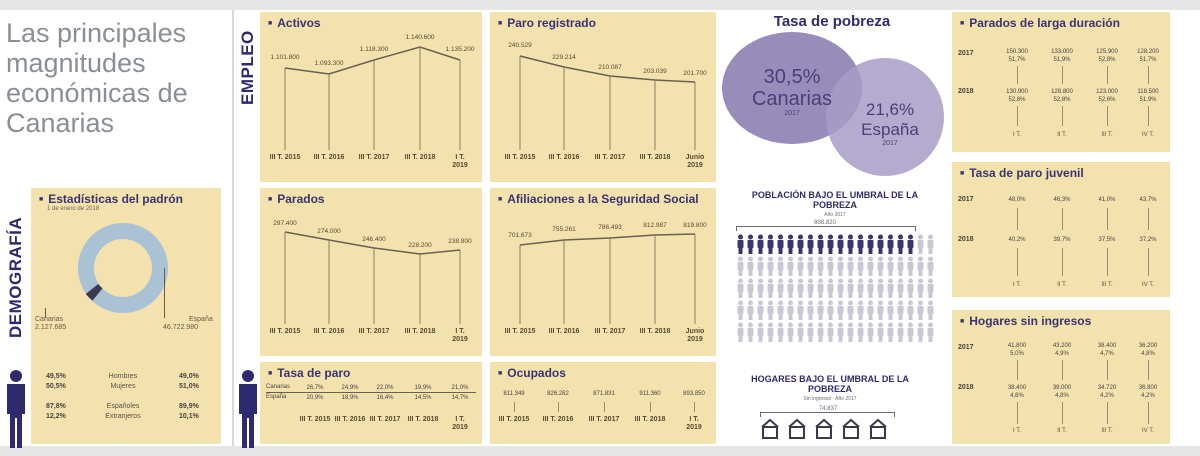 This screenshot has height=456, width=1200. Describe the element at coordinates (276, 397) in the screenshot. I see `row-label-espana: España` at that location.